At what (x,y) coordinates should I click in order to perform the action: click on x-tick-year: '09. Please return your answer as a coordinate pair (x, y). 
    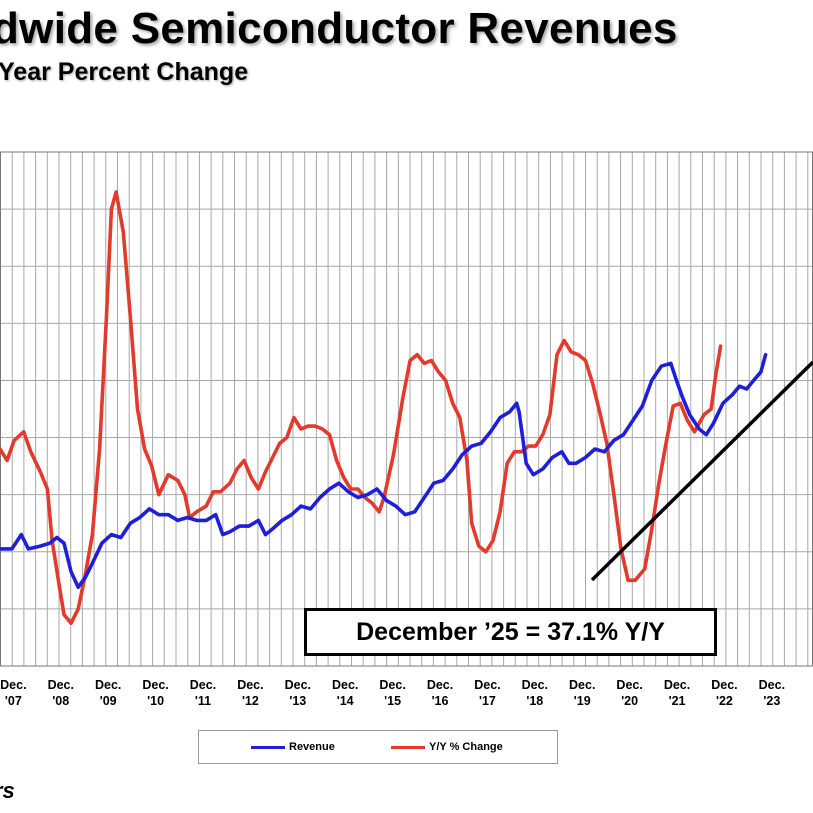
    Looking at the image, I should click on (108, 701).